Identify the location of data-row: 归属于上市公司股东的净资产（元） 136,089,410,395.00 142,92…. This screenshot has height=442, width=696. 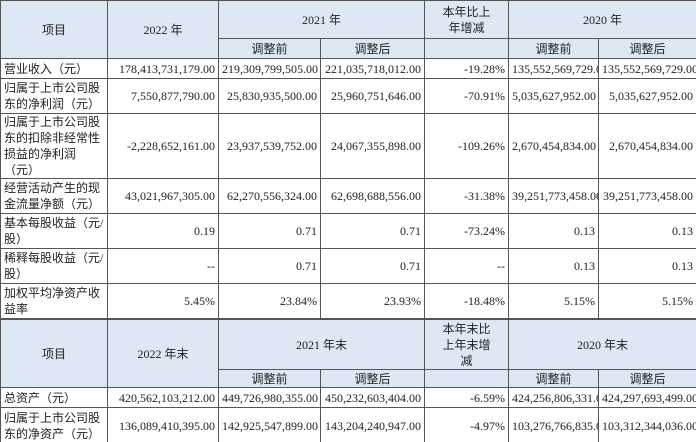
(348, 424).